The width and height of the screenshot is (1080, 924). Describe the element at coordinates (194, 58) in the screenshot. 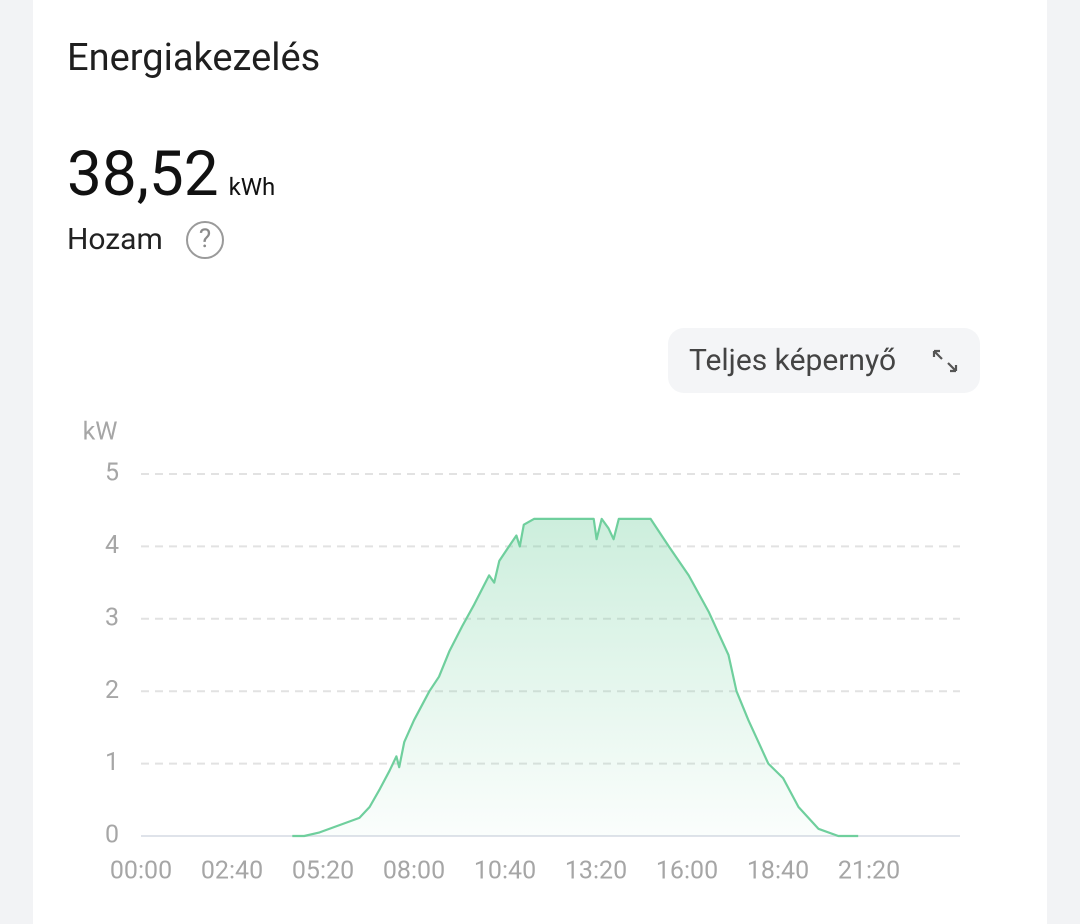

I see `page-title: Energiakezelés` at that location.